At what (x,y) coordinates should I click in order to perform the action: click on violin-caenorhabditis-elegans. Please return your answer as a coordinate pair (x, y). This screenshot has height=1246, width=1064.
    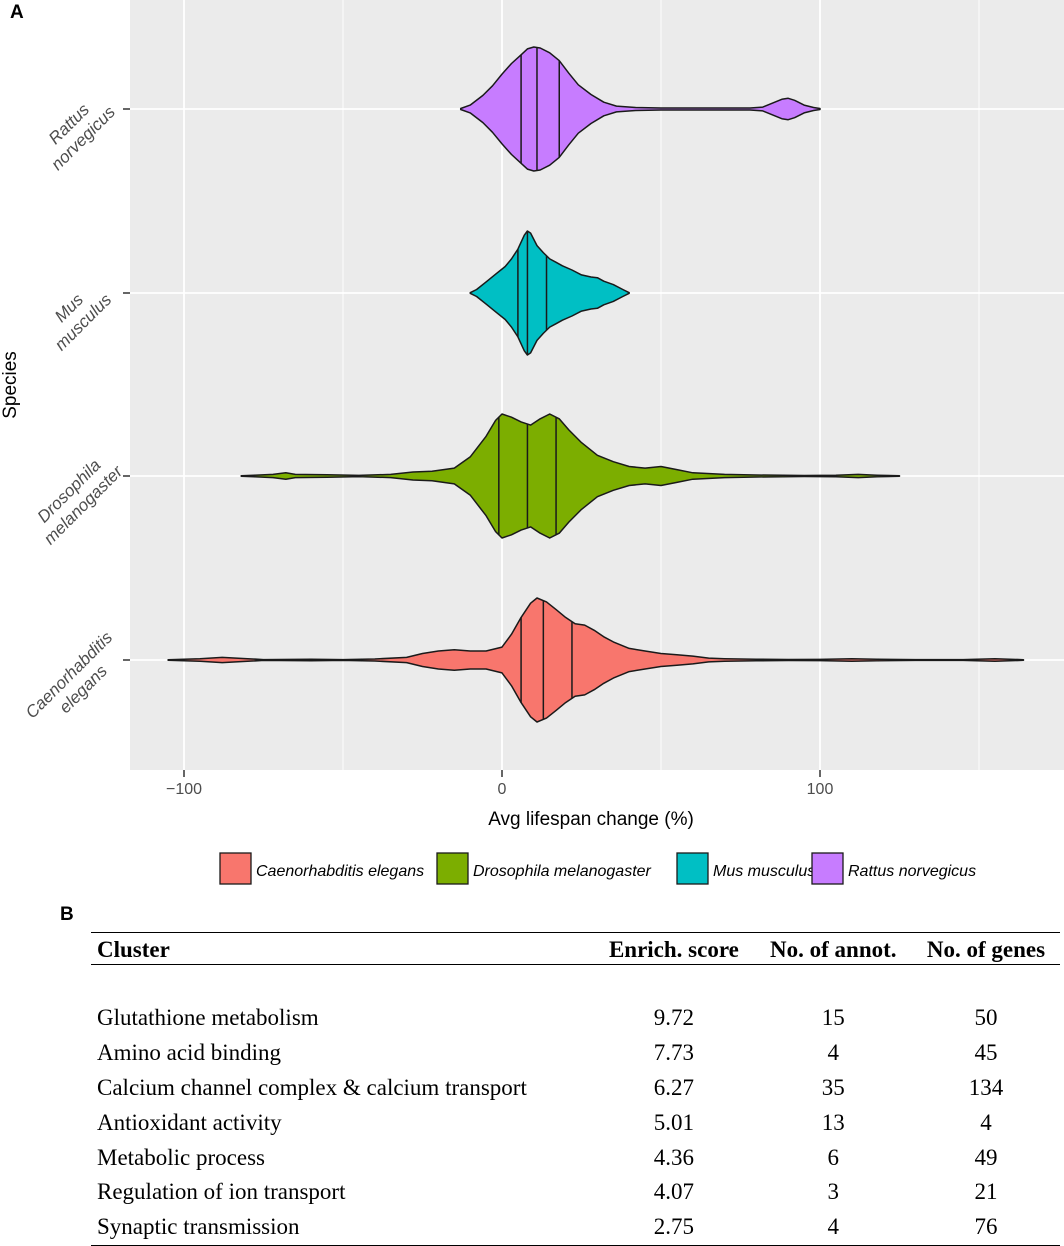
    Looking at the image, I should click on (596, 660).